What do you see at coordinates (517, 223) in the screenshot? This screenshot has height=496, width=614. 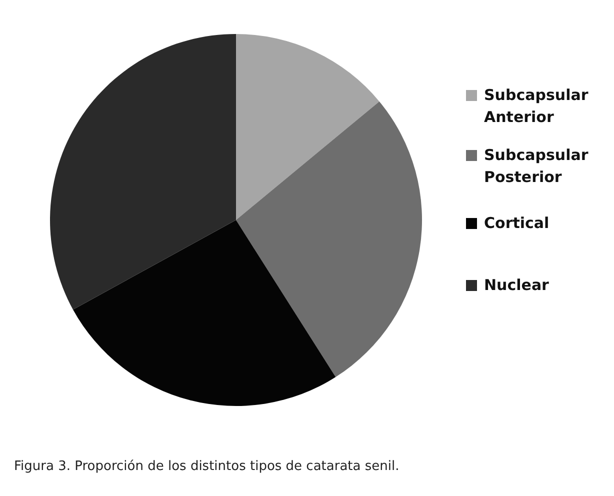 I see `legend-label: Cortical` at bounding box center [517, 223].